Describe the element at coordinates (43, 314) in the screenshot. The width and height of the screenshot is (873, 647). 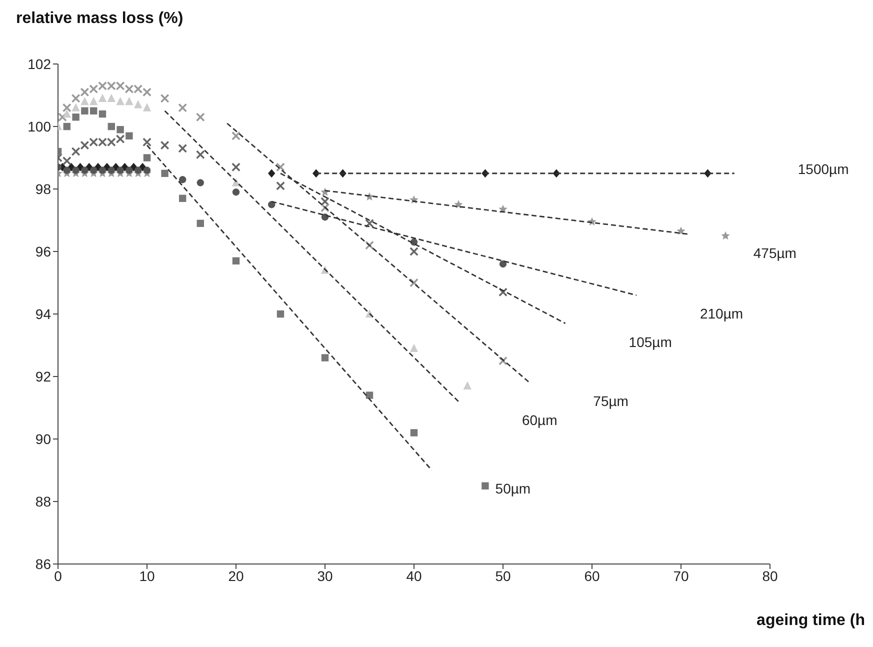
I see `y-tick-label: 94` at that location.